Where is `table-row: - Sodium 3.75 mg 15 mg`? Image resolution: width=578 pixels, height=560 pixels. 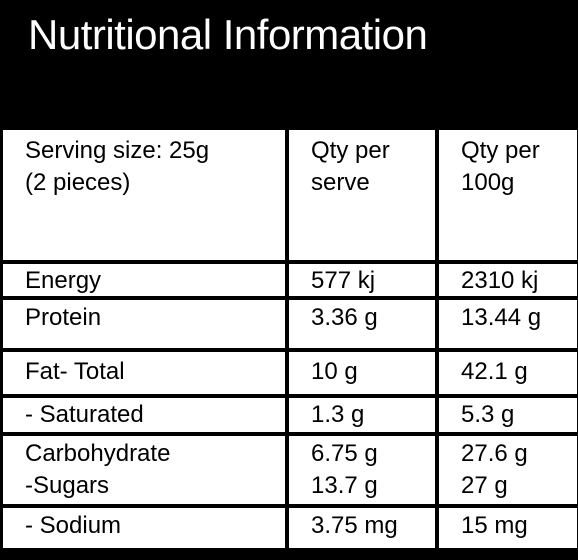
table-row: - Sodium 3.75 mg 15 mg is located at coordinates (290, 528).